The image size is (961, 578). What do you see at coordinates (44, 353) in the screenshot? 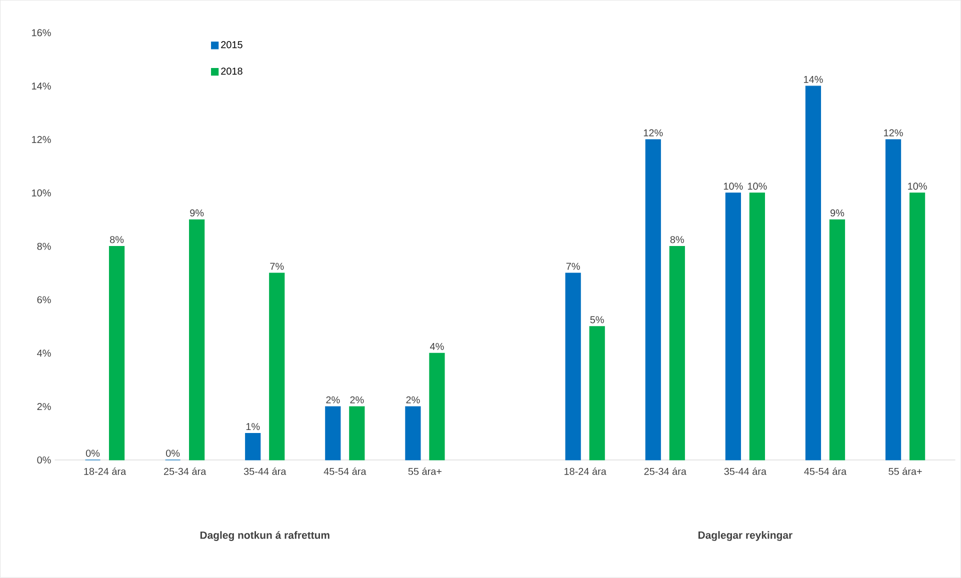
I see `y-tick-label: 4%` at bounding box center [44, 353].